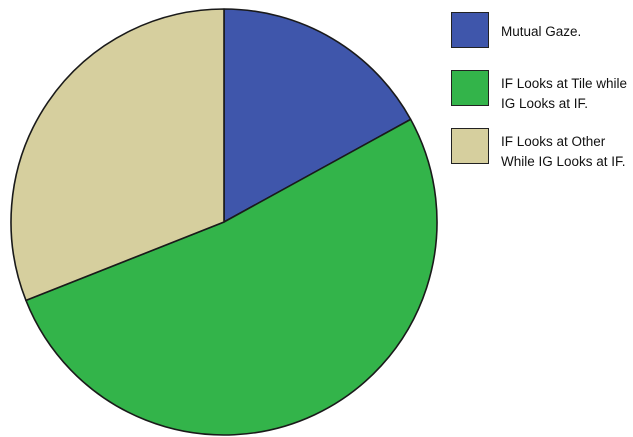  I want to click on legend-label-mutual-gaze: Mutual Gaze., so click(541, 31).